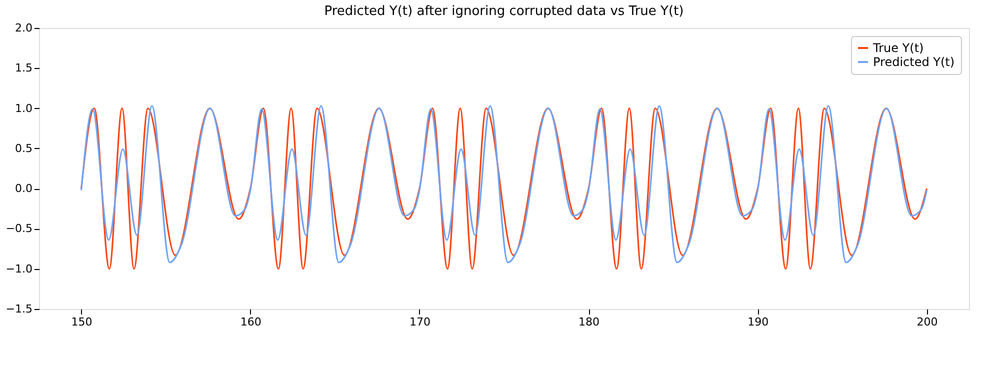 The width and height of the screenshot is (993, 374). What do you see at coordinates (23, 28) in the screenshot?
I see `y-tick-label: 2.0` at bounding box center [23, 28].